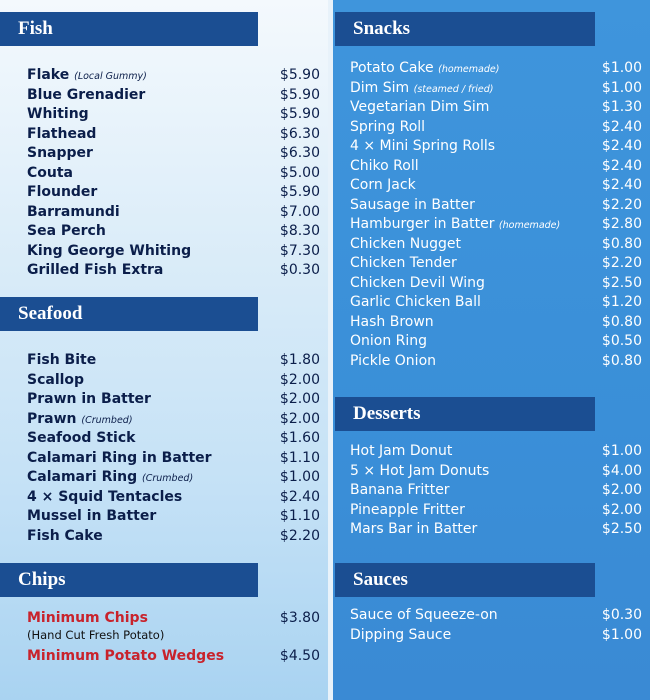 This screenshot has width=650, height=700. What do you see at coordinates (380, 87) in the screenshot?
I see `item-name-text: Dim Sim` at bounding box center [380, 87].